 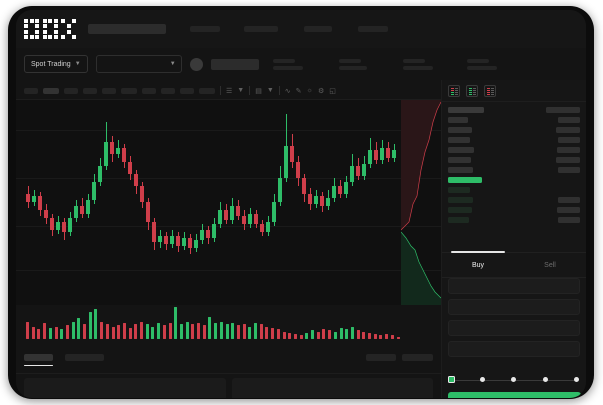 I want to click on okx-pixel-logo-icon, so click(x=50, y=29).